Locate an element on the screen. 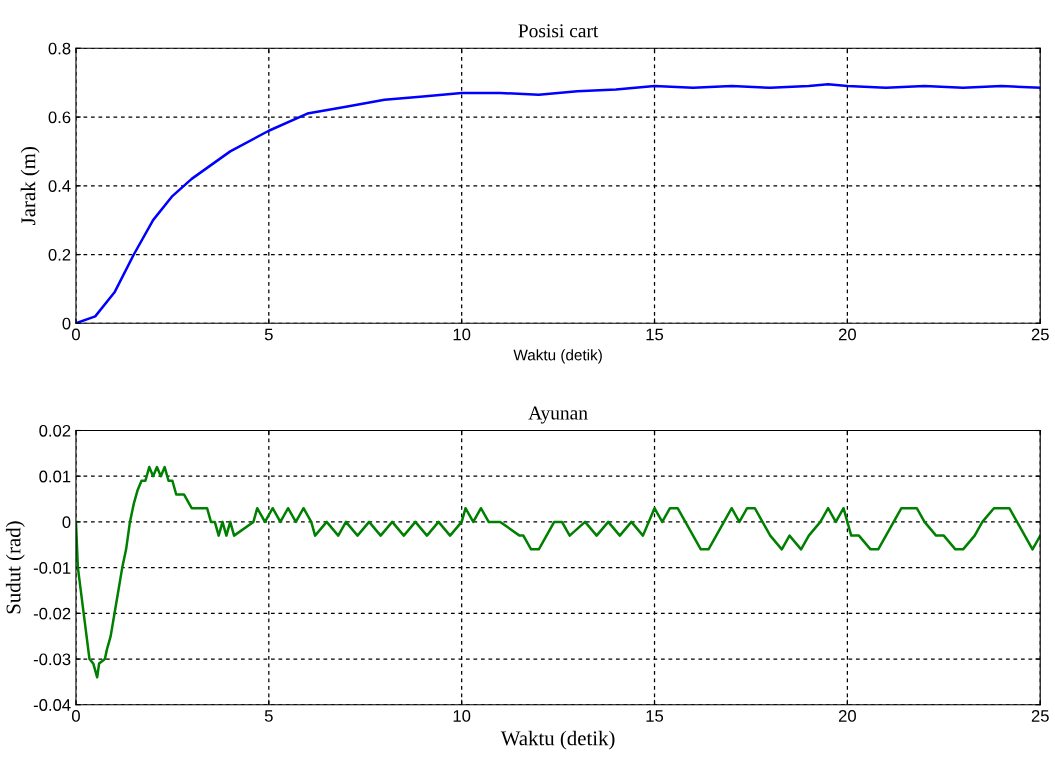 Image resolution: width=1055 pixels, height=766 pixels. y-tick-label: -0.02 is located at coordinates (52, 613).